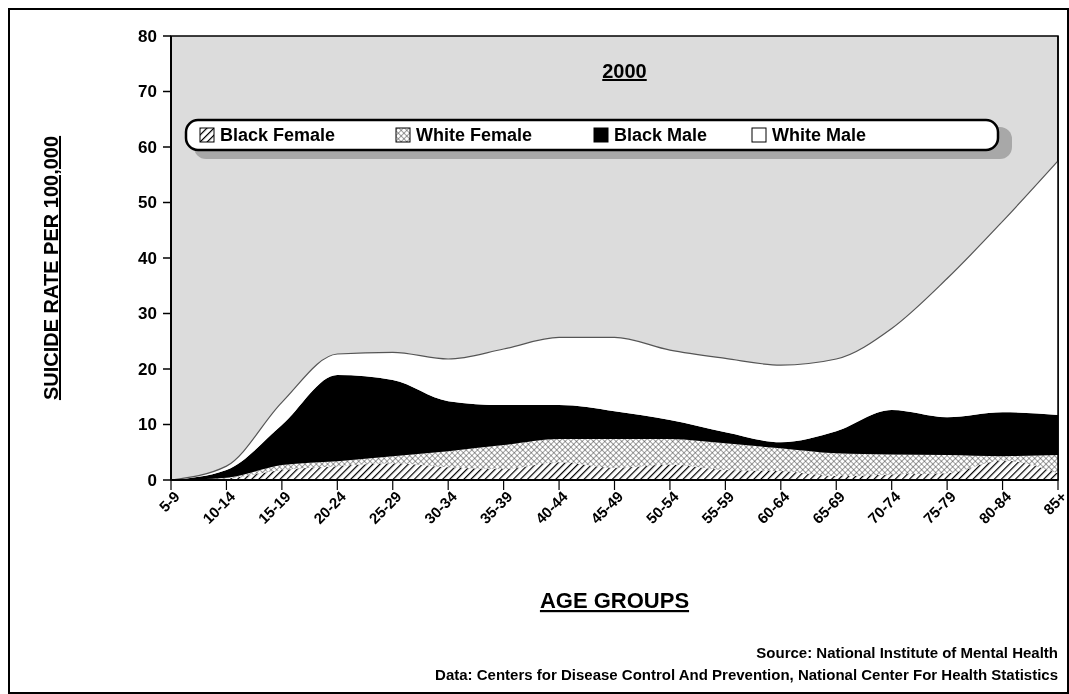 The width and height of the screenshot is (1069, 694). Describe the element at coordinates (147, 203) in the screenshot. I see `y-tick-label: 50` at that location.